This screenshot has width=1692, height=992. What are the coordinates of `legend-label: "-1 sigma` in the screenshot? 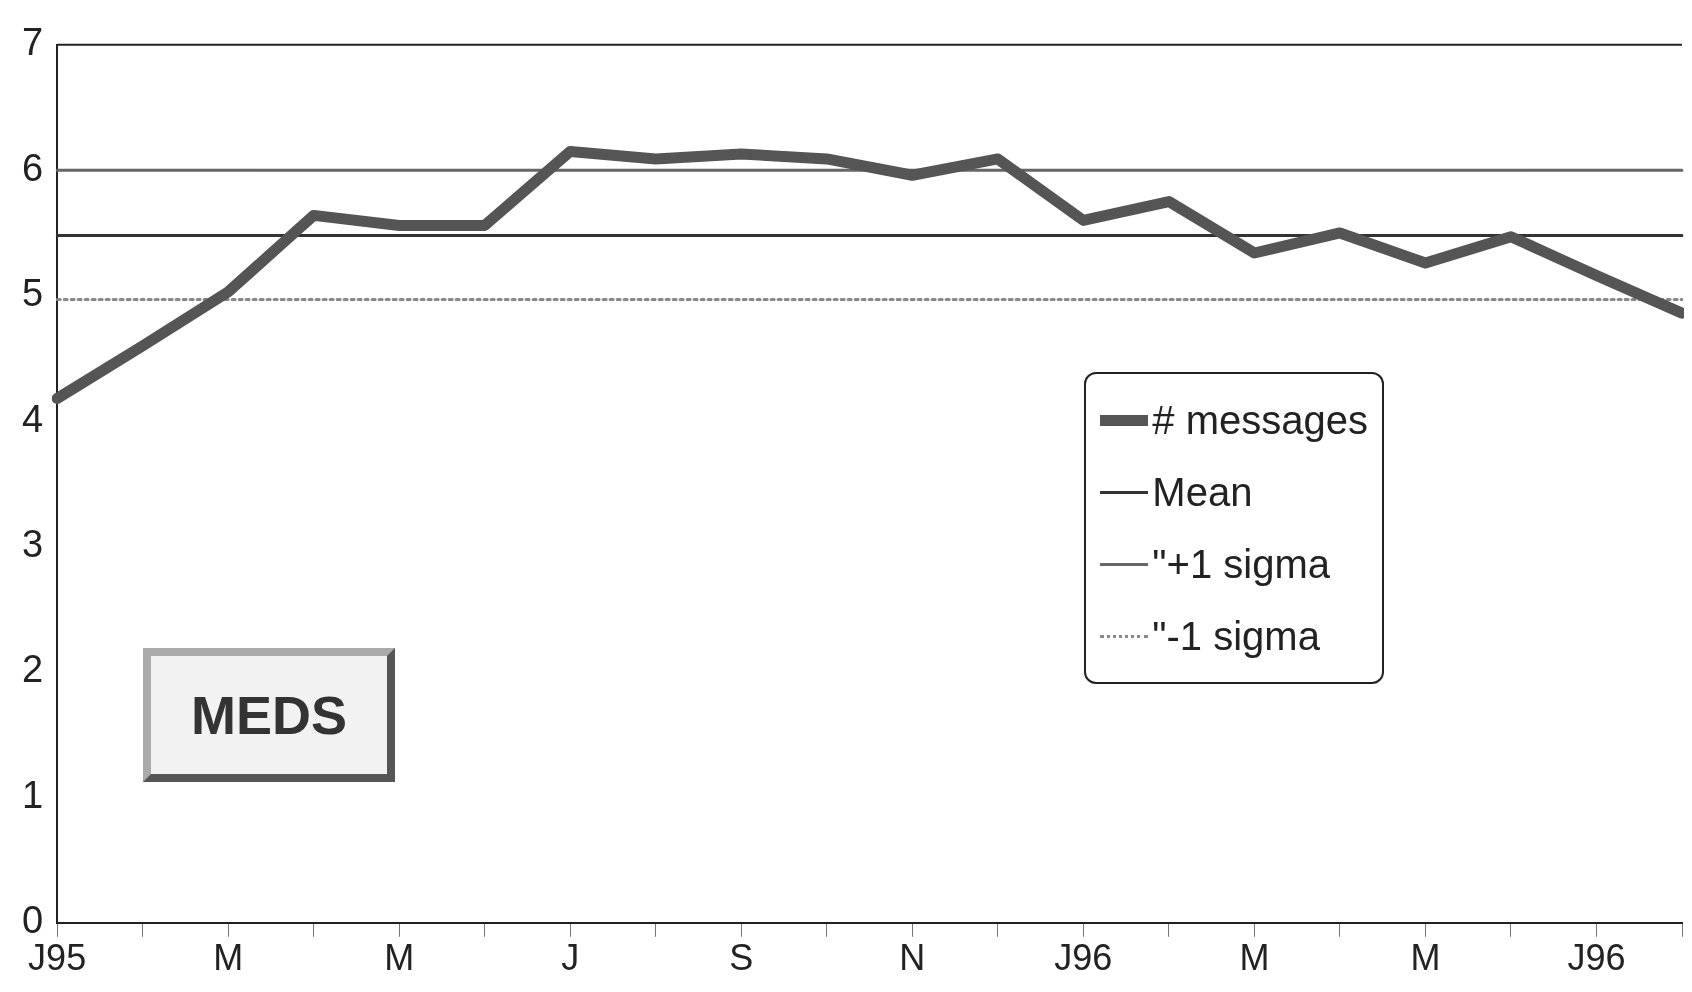 It's located at (1236, 636).